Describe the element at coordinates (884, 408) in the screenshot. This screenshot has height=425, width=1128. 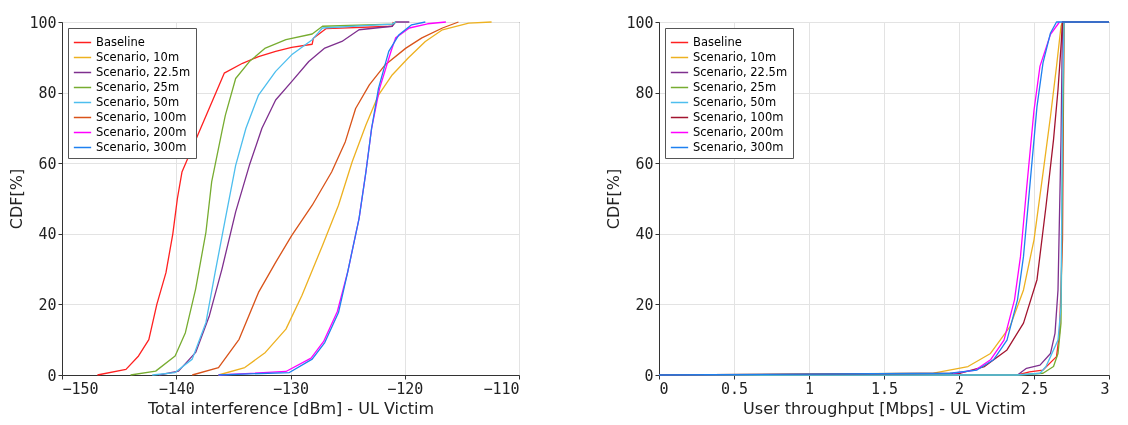
I see `x-axis-title: User throughput [Mbps] - UL Victim` at that location.